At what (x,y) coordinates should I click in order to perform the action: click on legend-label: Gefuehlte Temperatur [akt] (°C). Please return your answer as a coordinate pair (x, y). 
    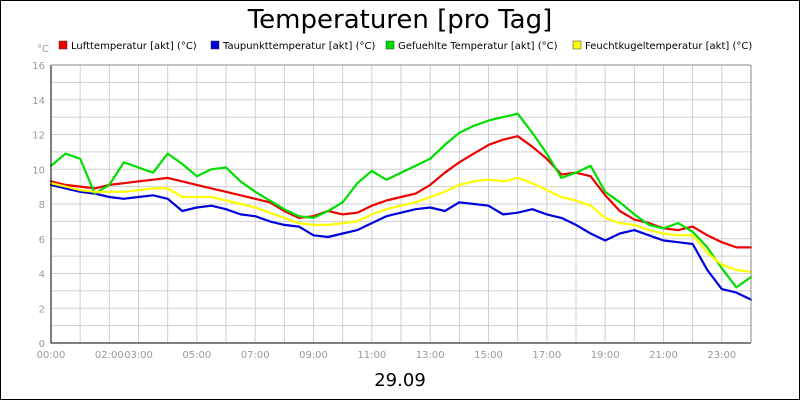
    Looking at the image, I should click on (478, 46).